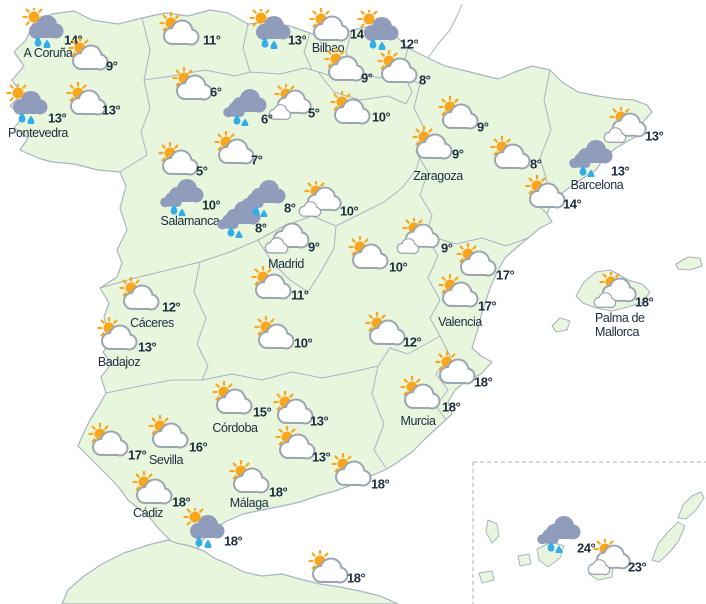 The width and height of the screenshot is (706, 604). What do you see at coordinates (198, 447) in the screenshot?
I see `temperature-label: 16°` at bounding box center [198, 447].